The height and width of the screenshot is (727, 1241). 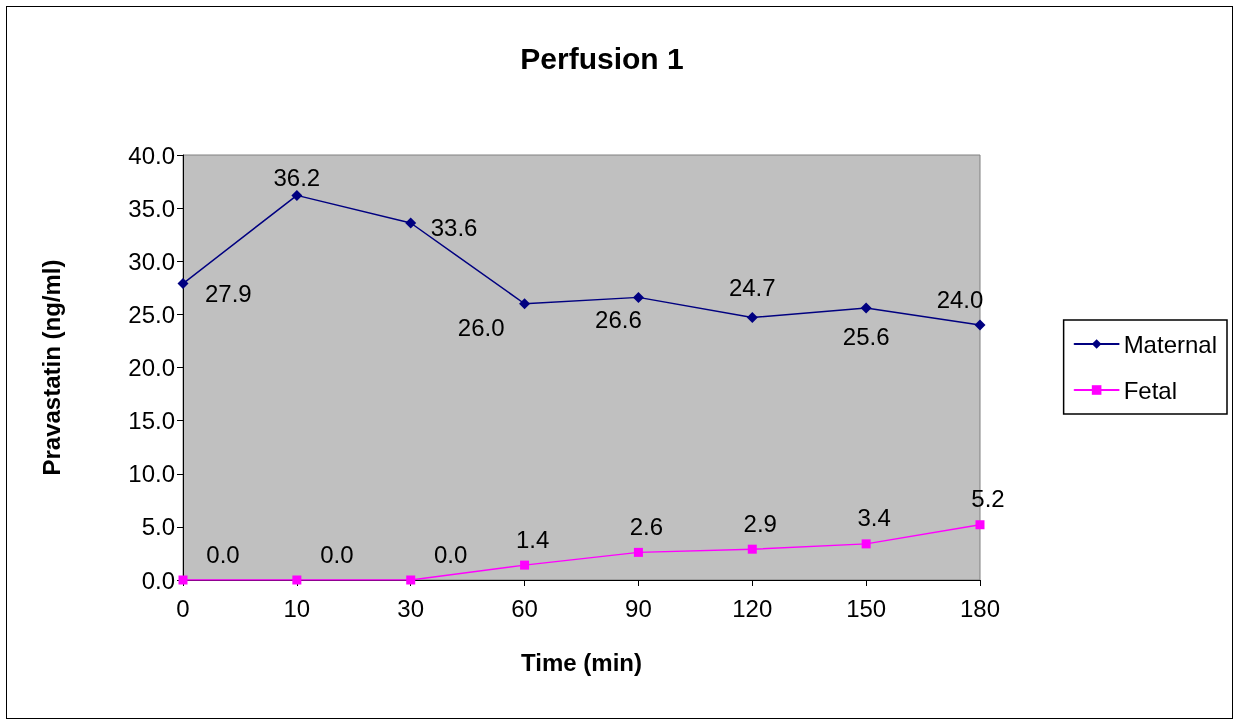 I want to click on x-tick-label: 180, so click(x=980, y=608).